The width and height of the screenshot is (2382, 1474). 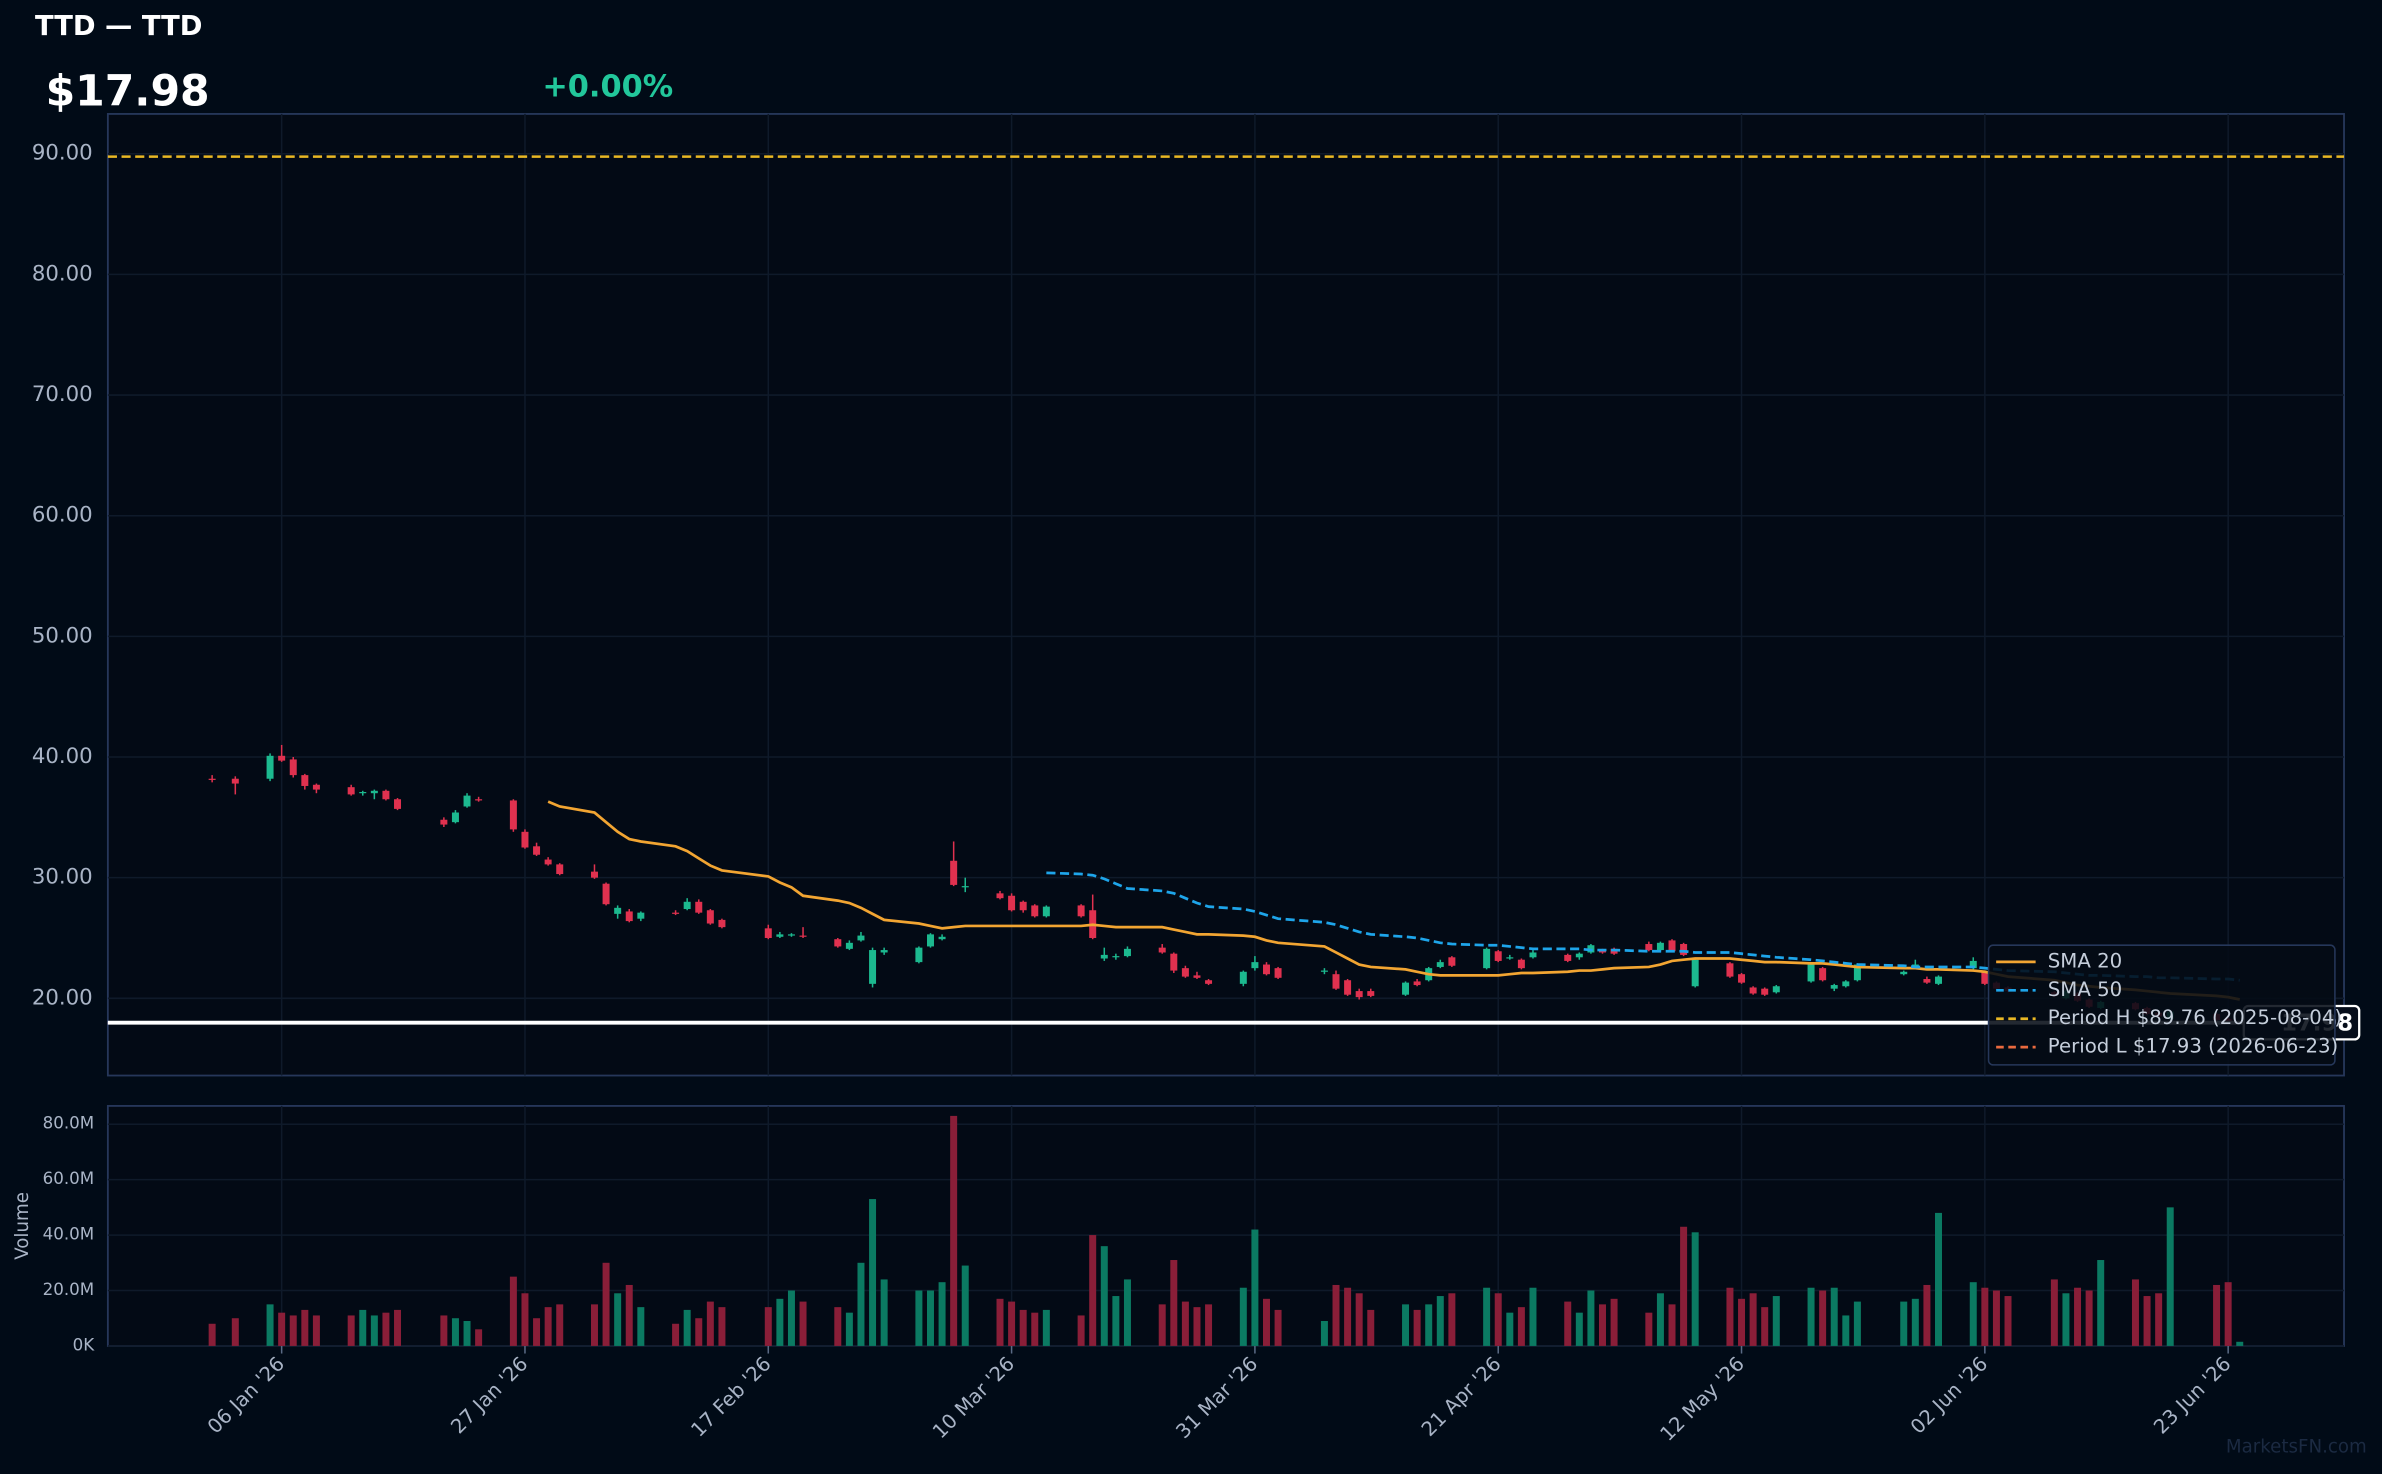 What do you see at coordinates (62, 515) in the screenshot?
I see `y-tick-label: 60.00` at bounding box center [62, 515].